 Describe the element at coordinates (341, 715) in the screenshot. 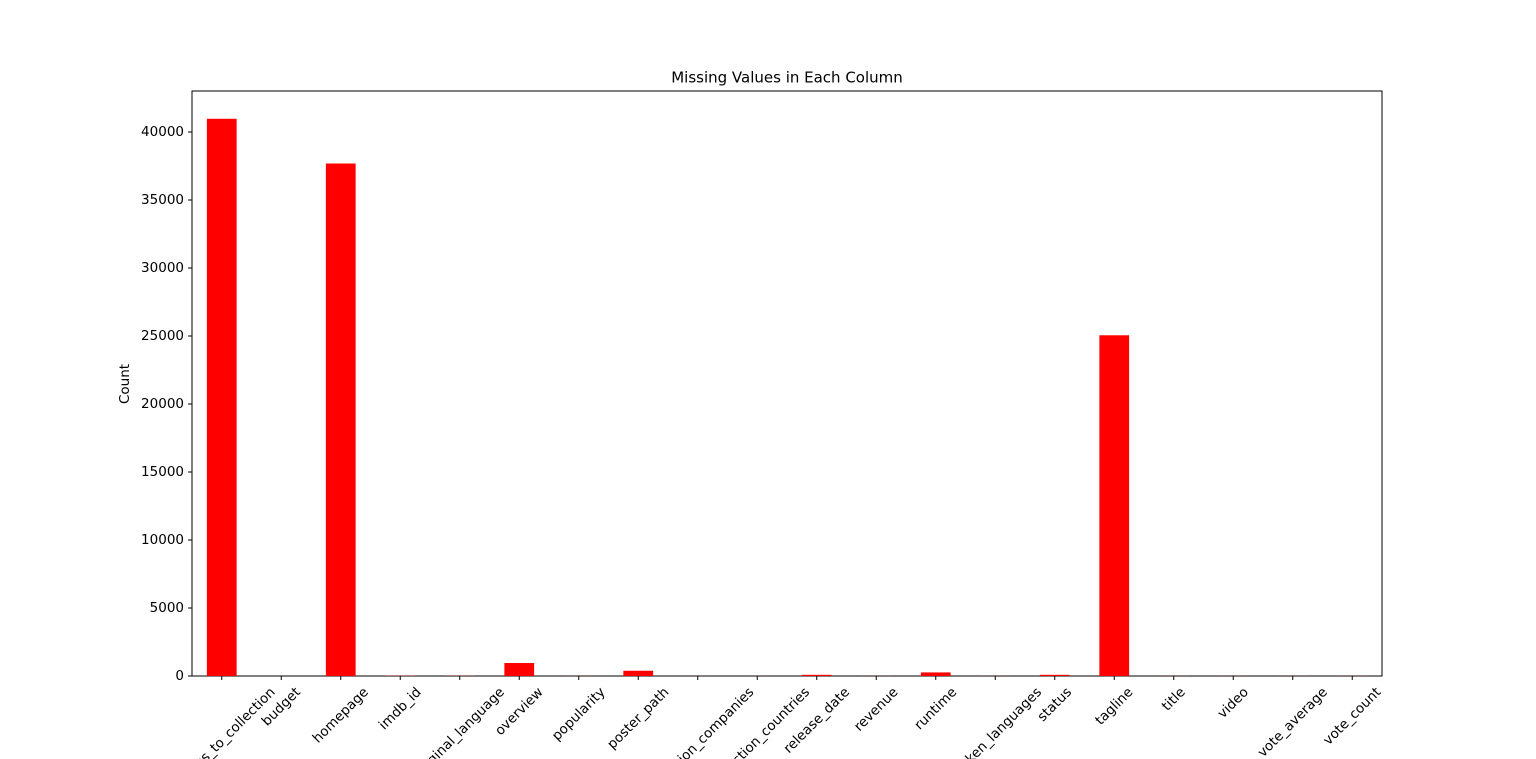

I see `x-tick-label: homepage` at that location.